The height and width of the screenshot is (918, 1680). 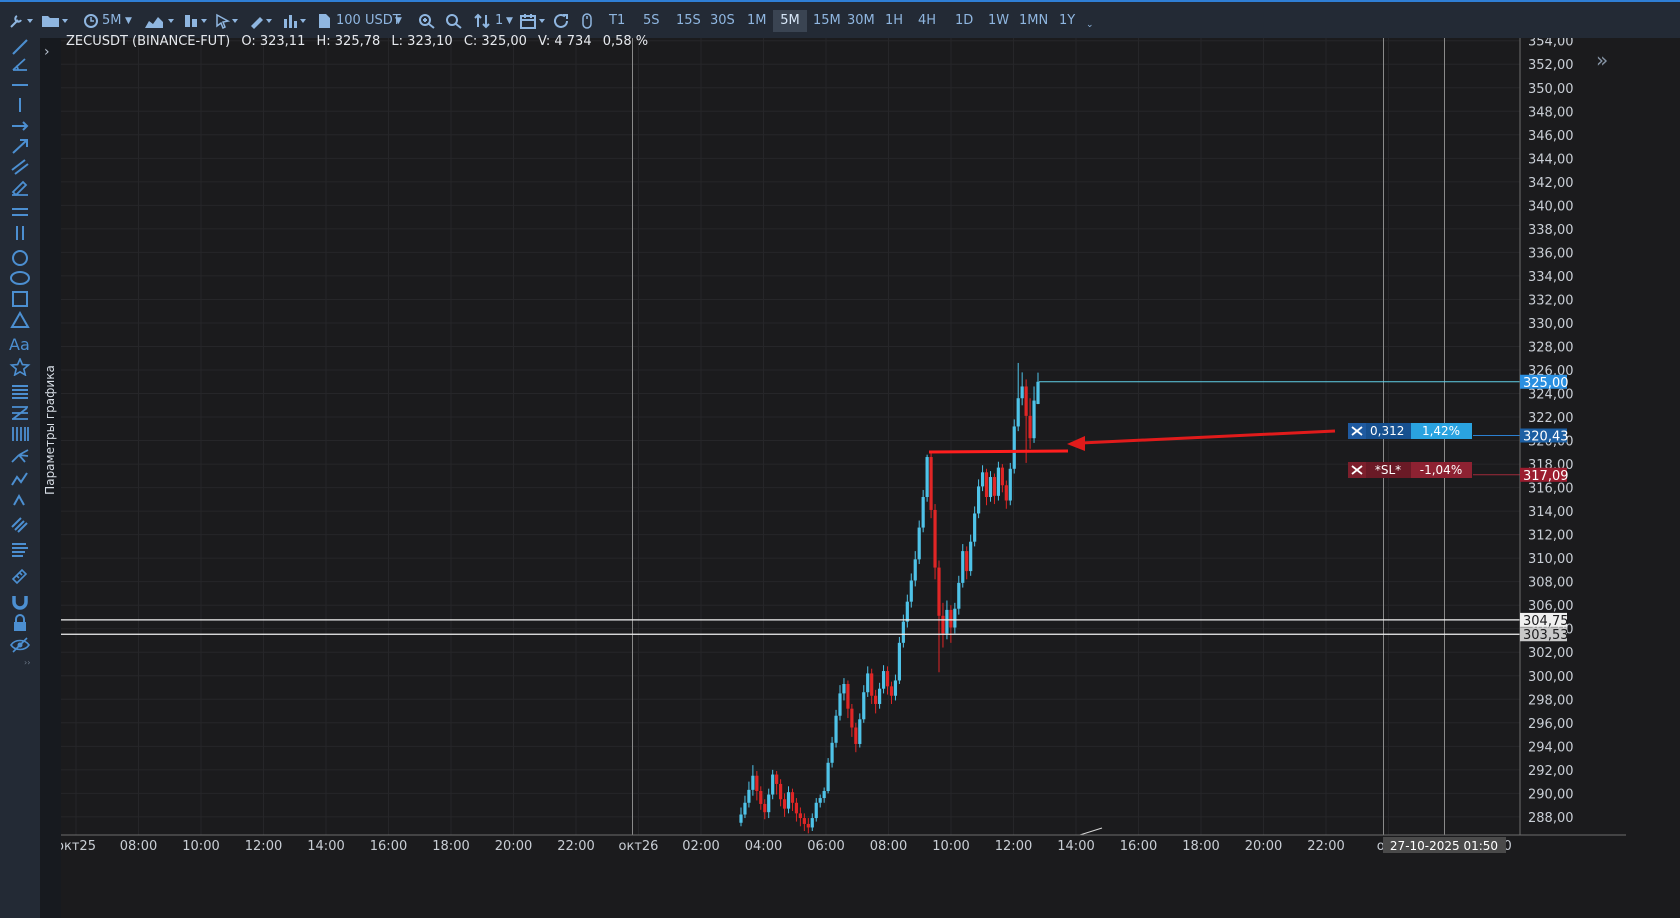 What do you see at coordinates (999, 20) in the screenshot?
I see `tab-1w: 1W` at bounding box center [999, 20].